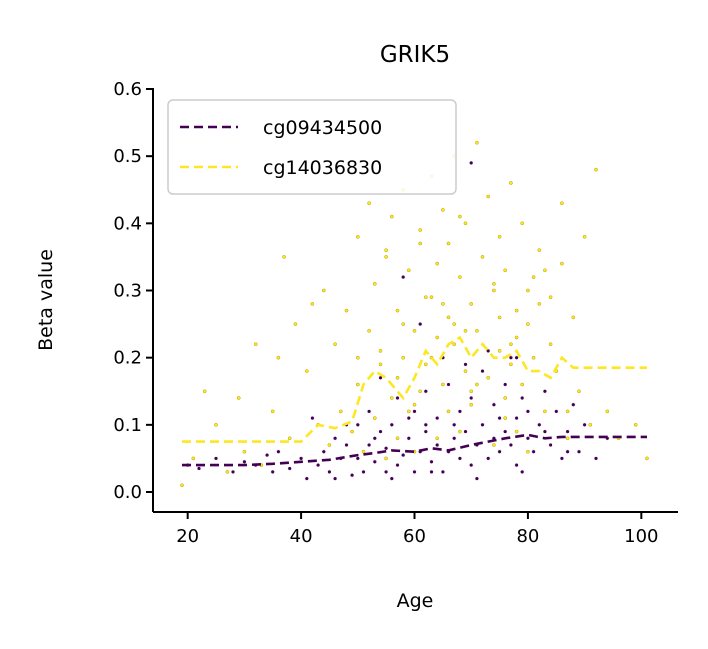 This screenshot has height=649, width=708. What do you see at coordinates (414, 536) in the screenshot?
I see `x-tick-label: 60` at bounding box center [414, 536].